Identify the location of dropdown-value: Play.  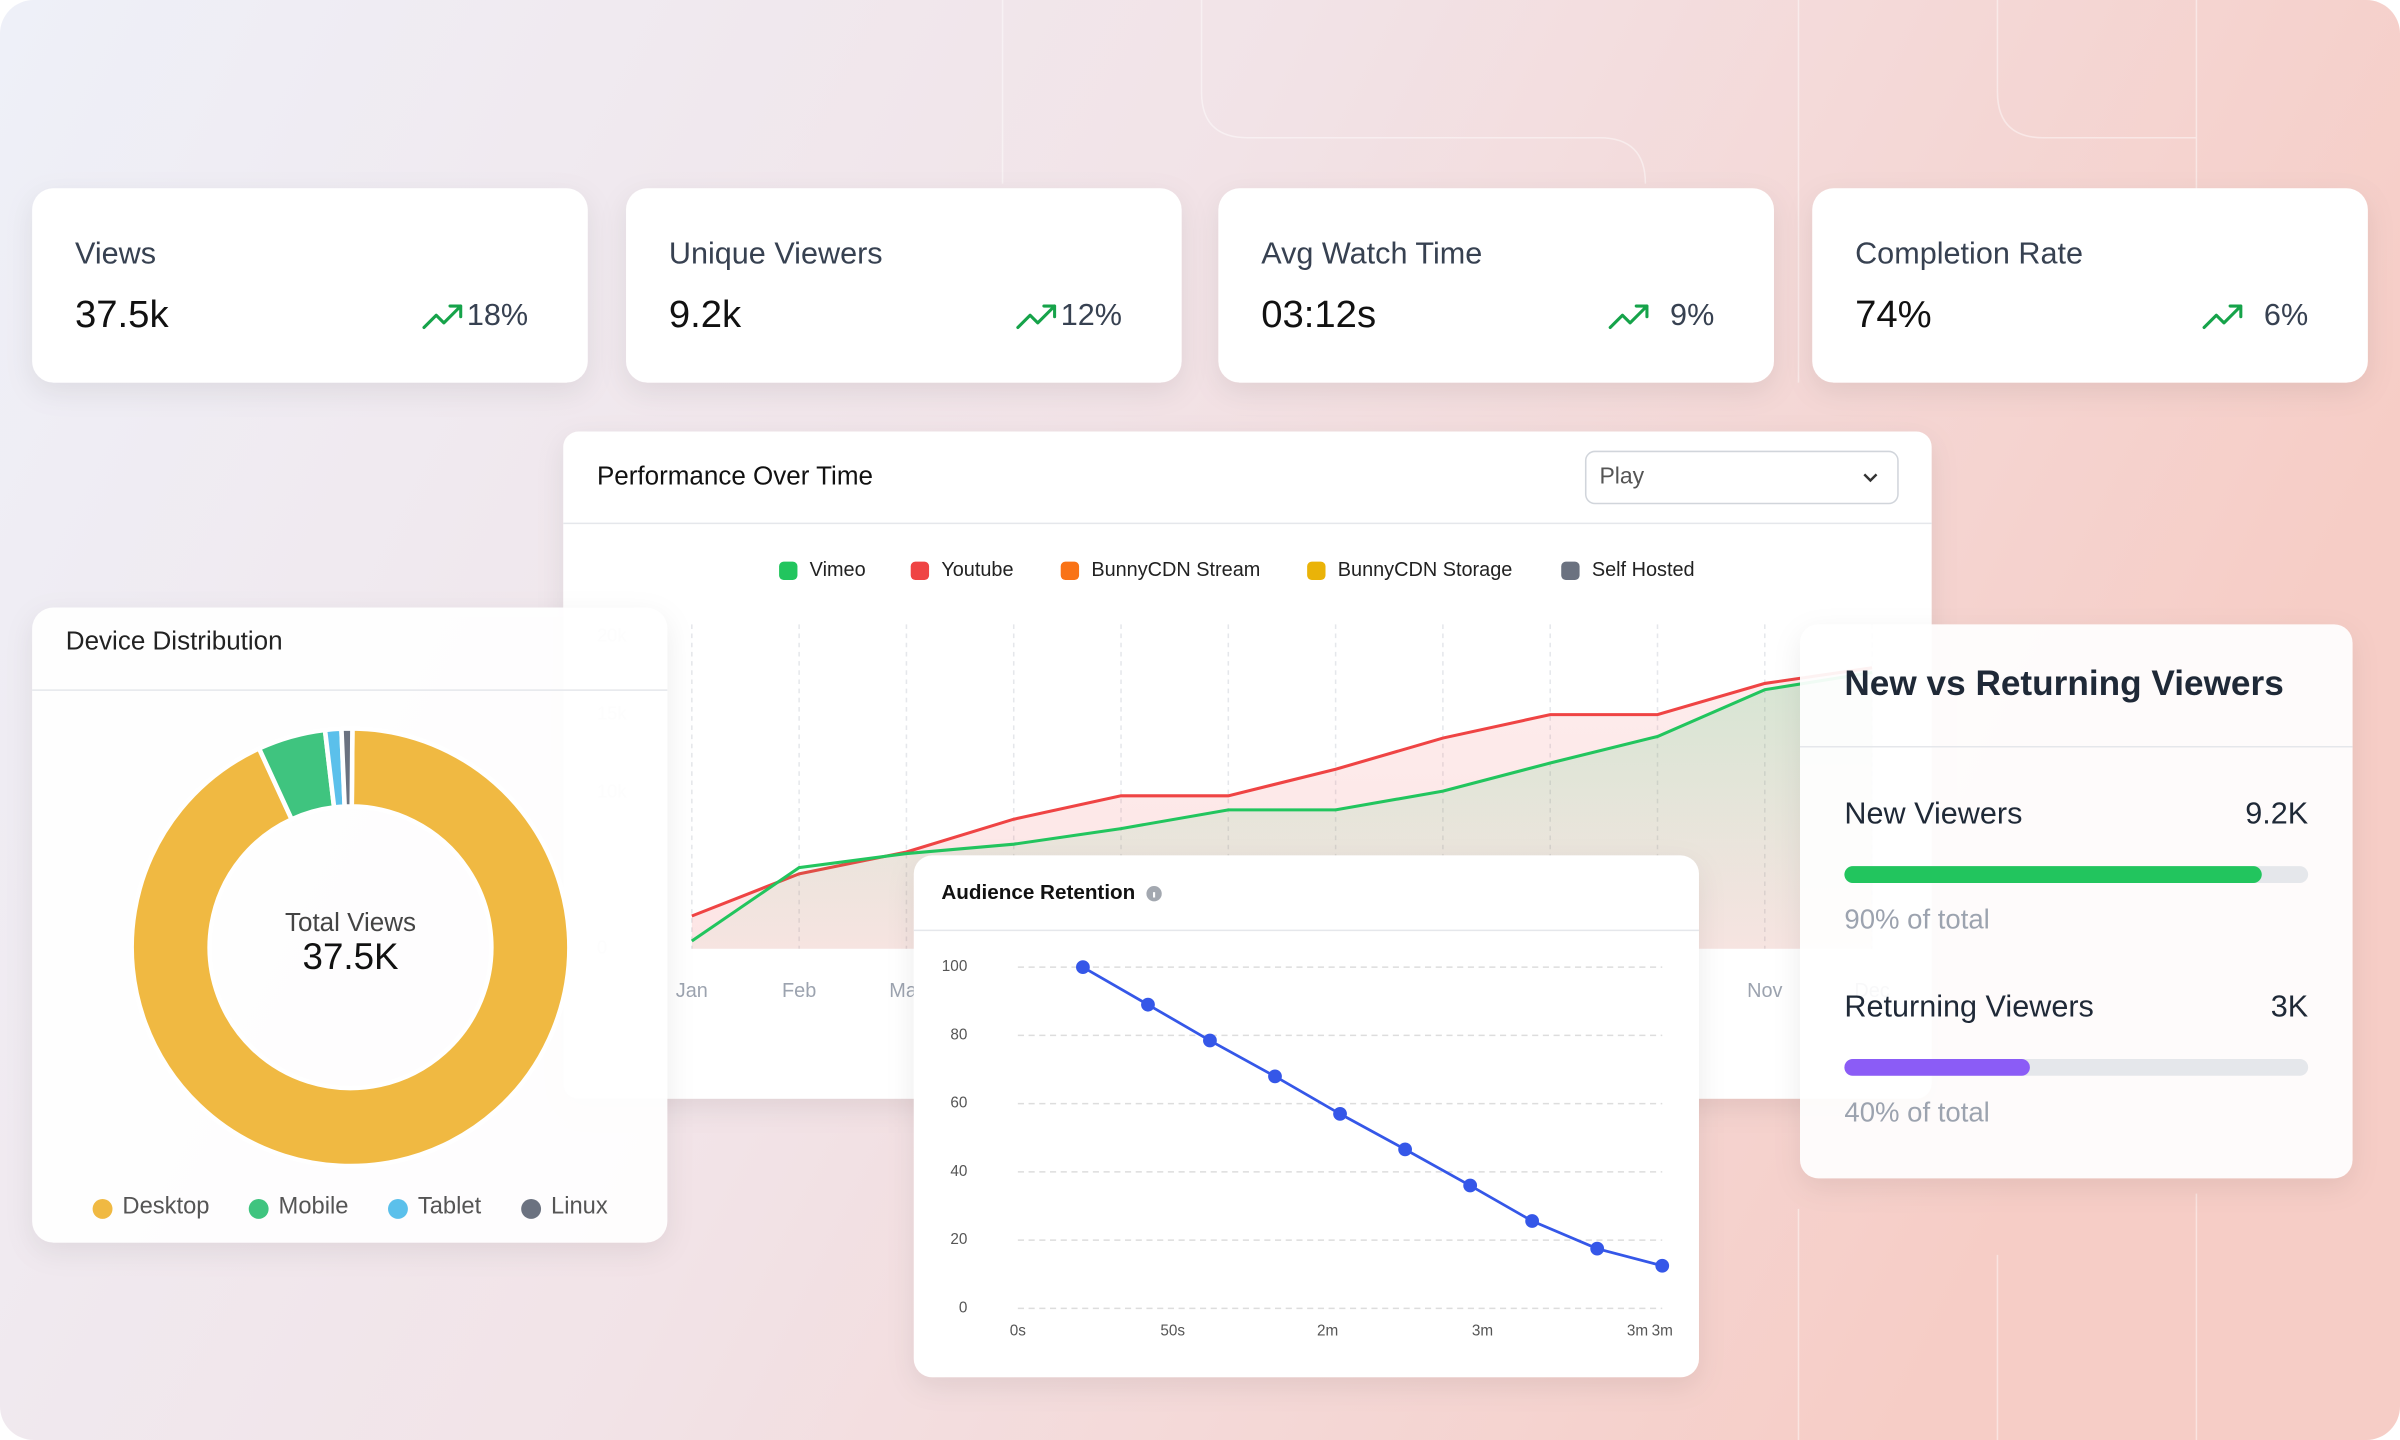
(1621, 476).